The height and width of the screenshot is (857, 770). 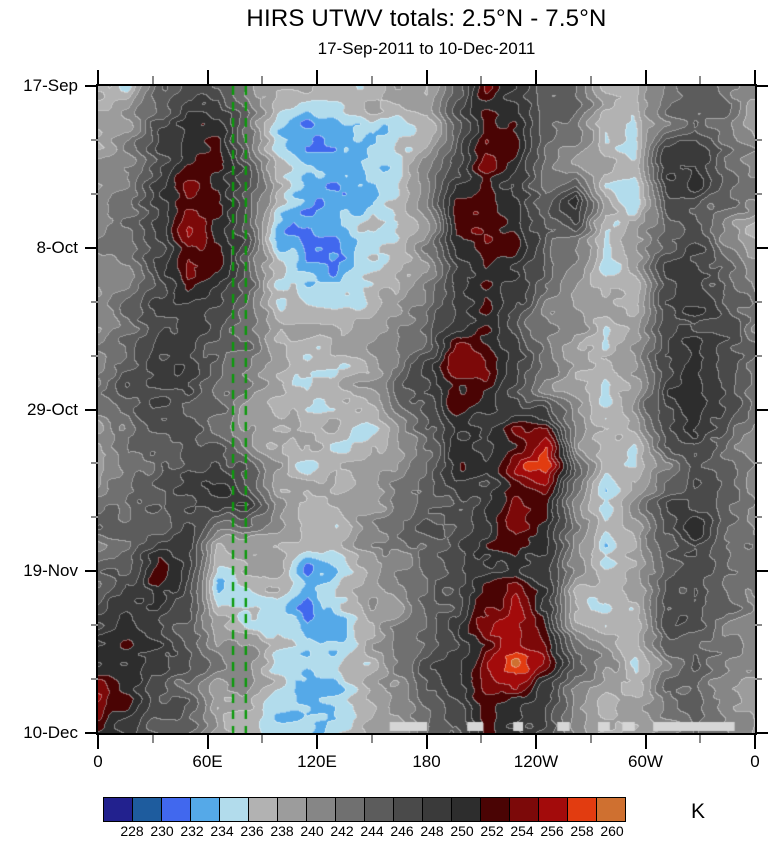 I want to click on chart-subtitle: 17-Sep-2011 to 10-Dec-2011, so click(x=426, y=48).